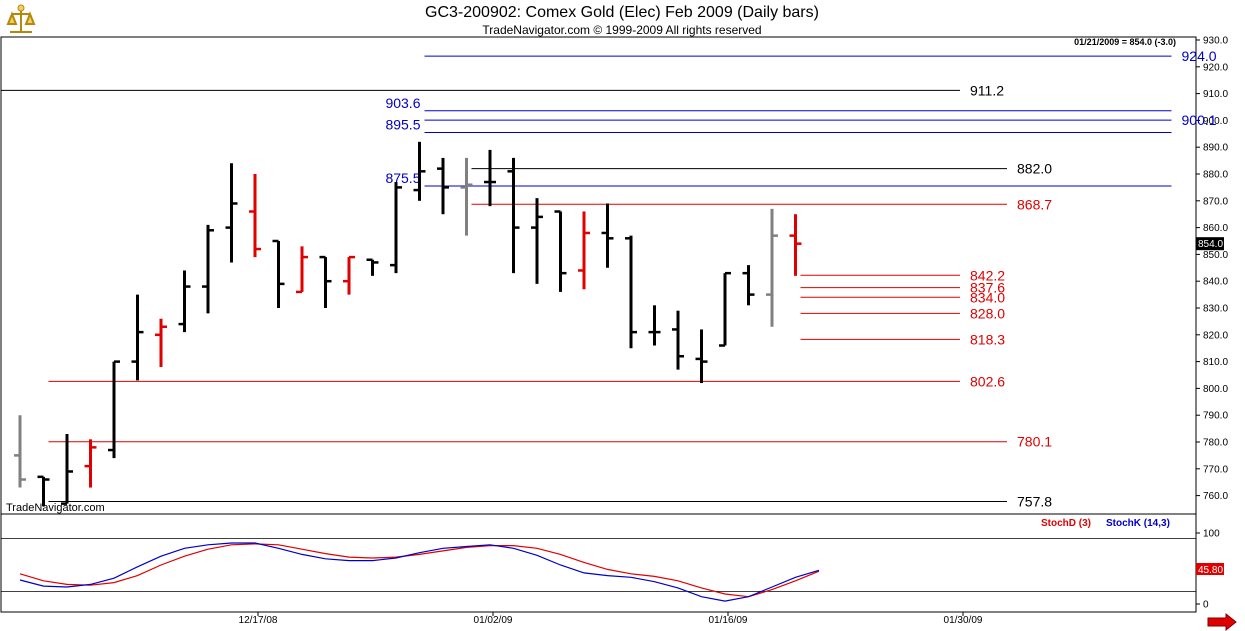 The height and width of the screenshot is (631, 1245). What do you see at coordinates (1215, 94) in the screenshot?
I see `price-tick-label: 910.0` at bounding box center [1215, 94].